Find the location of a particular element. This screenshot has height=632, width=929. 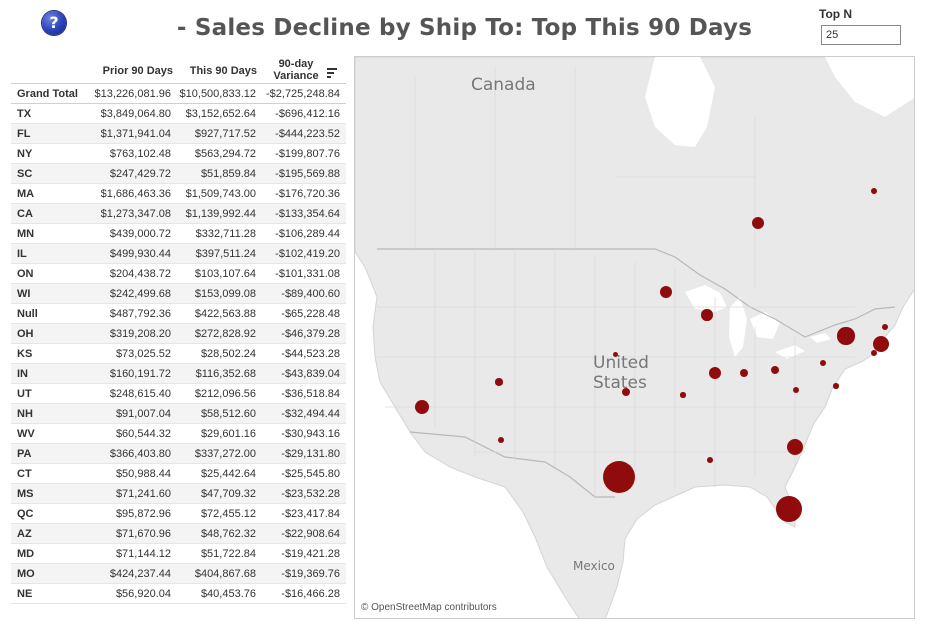

table-row: KS $73,025.52 $28,502.24 -$44,523.28 is located at coordinates (178, 354).